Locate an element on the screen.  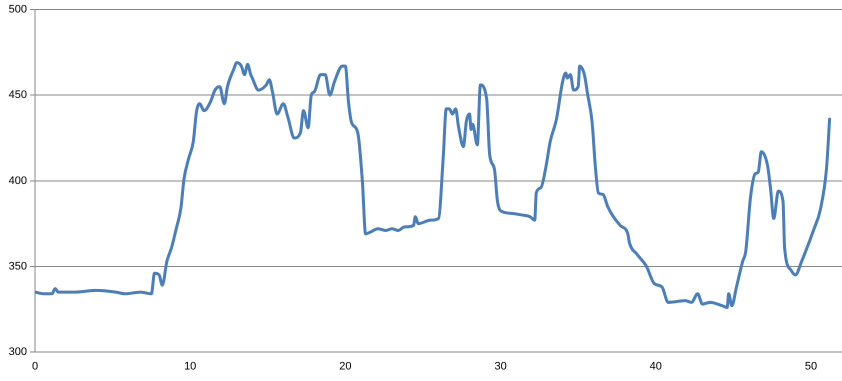
x-tick-label: 0 is located at coordinates (35, 366).